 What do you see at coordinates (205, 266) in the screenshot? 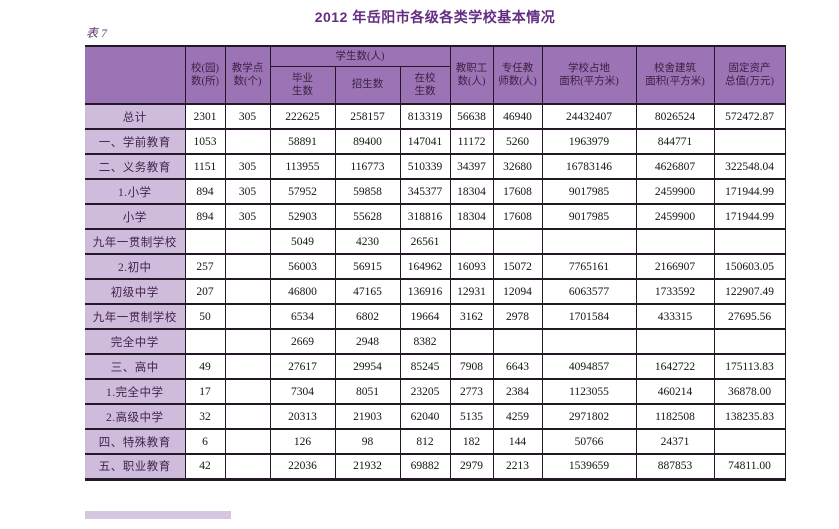
I see `data-cell: 257` at bounding box center [205, 266].